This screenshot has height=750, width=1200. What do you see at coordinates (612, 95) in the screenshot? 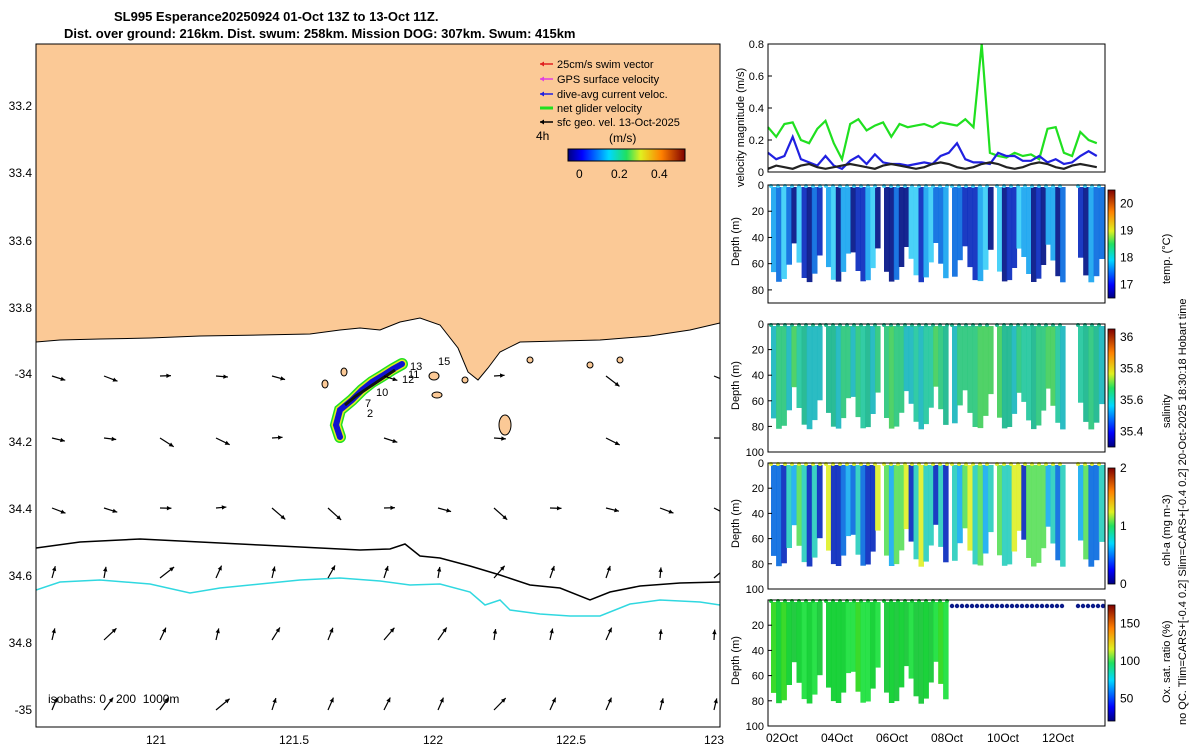
I see `legend-label: dive-avg current veloc.` at bounding box center [612, 95].